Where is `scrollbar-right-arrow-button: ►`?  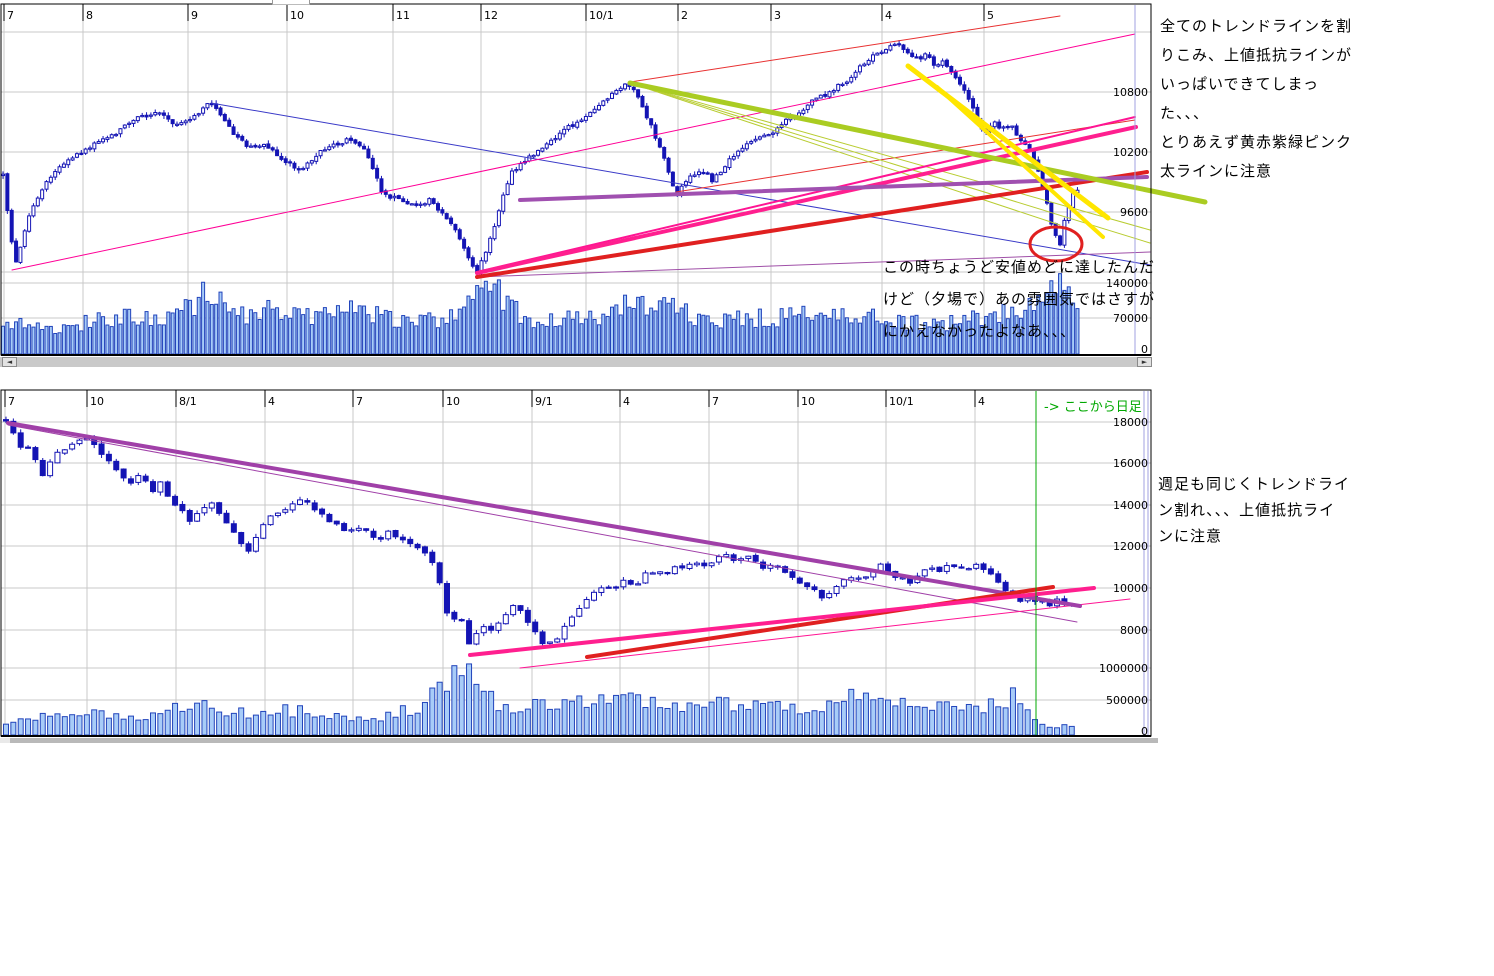
scrollbar-right-arrow-button: ► is located at coordinates (1144, 362).